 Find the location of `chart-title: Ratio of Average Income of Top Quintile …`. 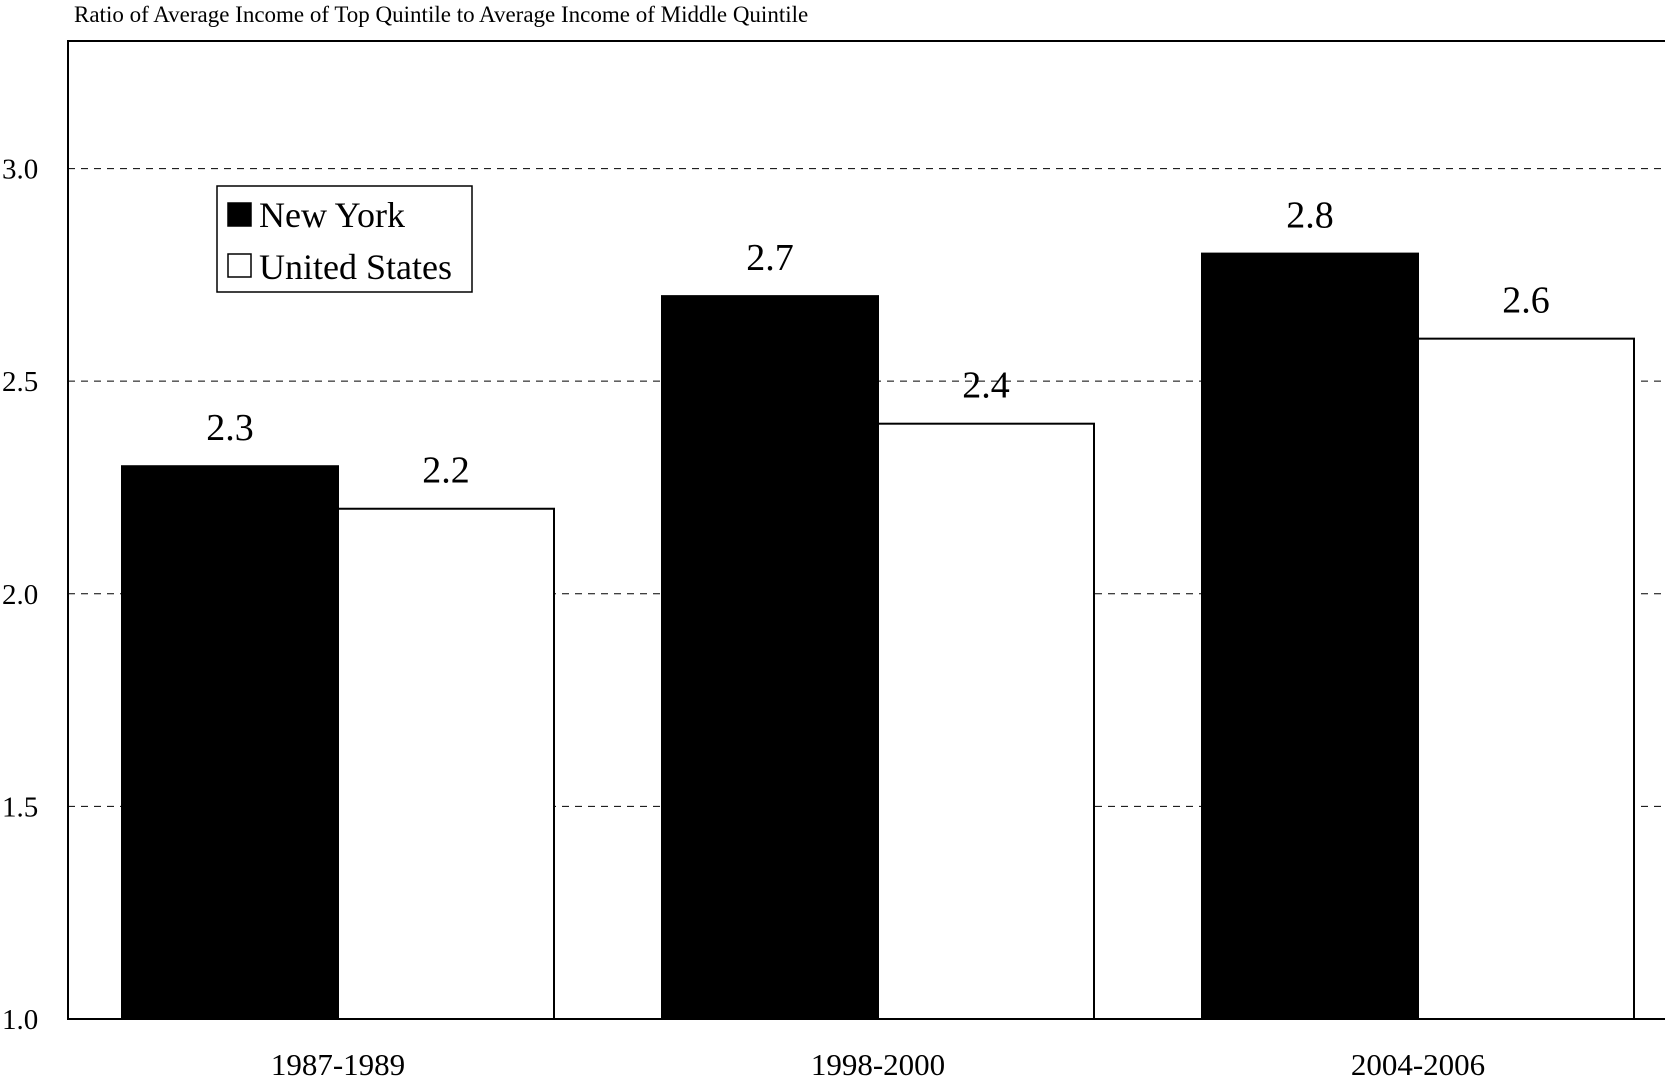

chart-title: Ratio of Average Income of Top Quintile … is located at coordinates (441, 14).